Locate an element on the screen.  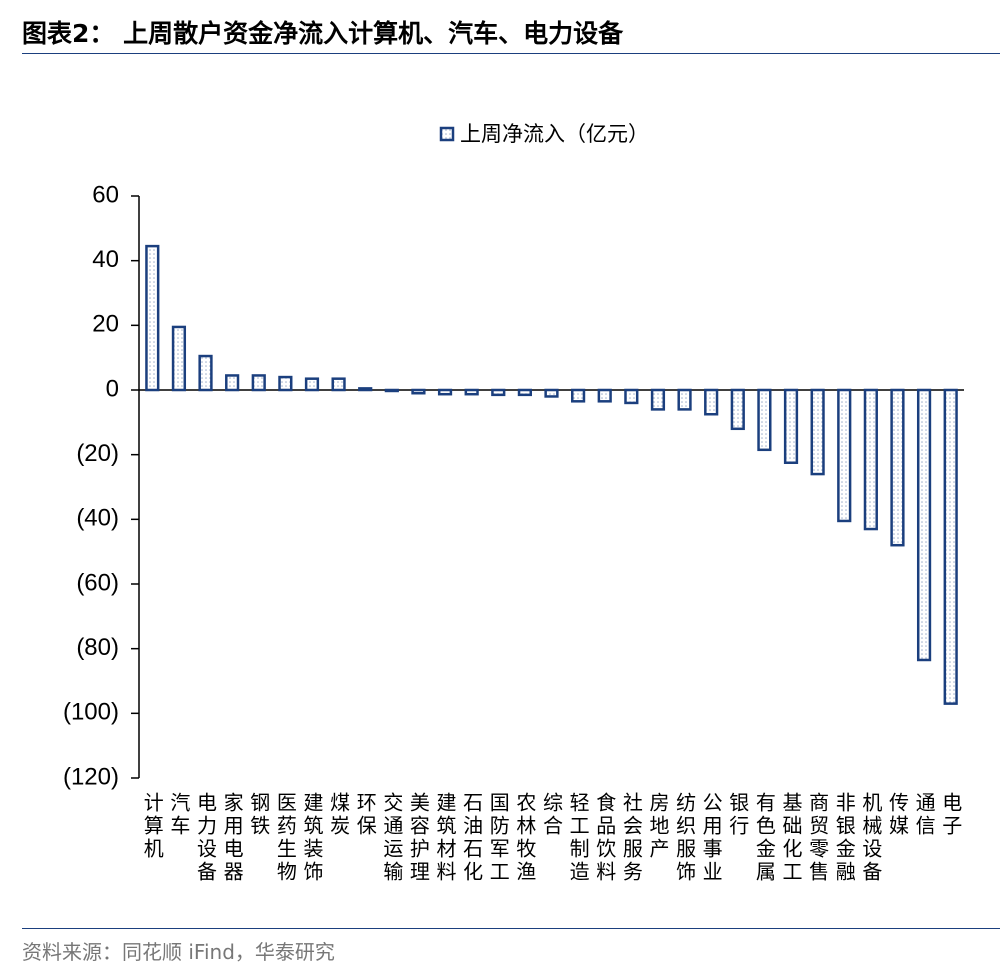
x-tick-label: 通信 is located at coordinates (924, 815).